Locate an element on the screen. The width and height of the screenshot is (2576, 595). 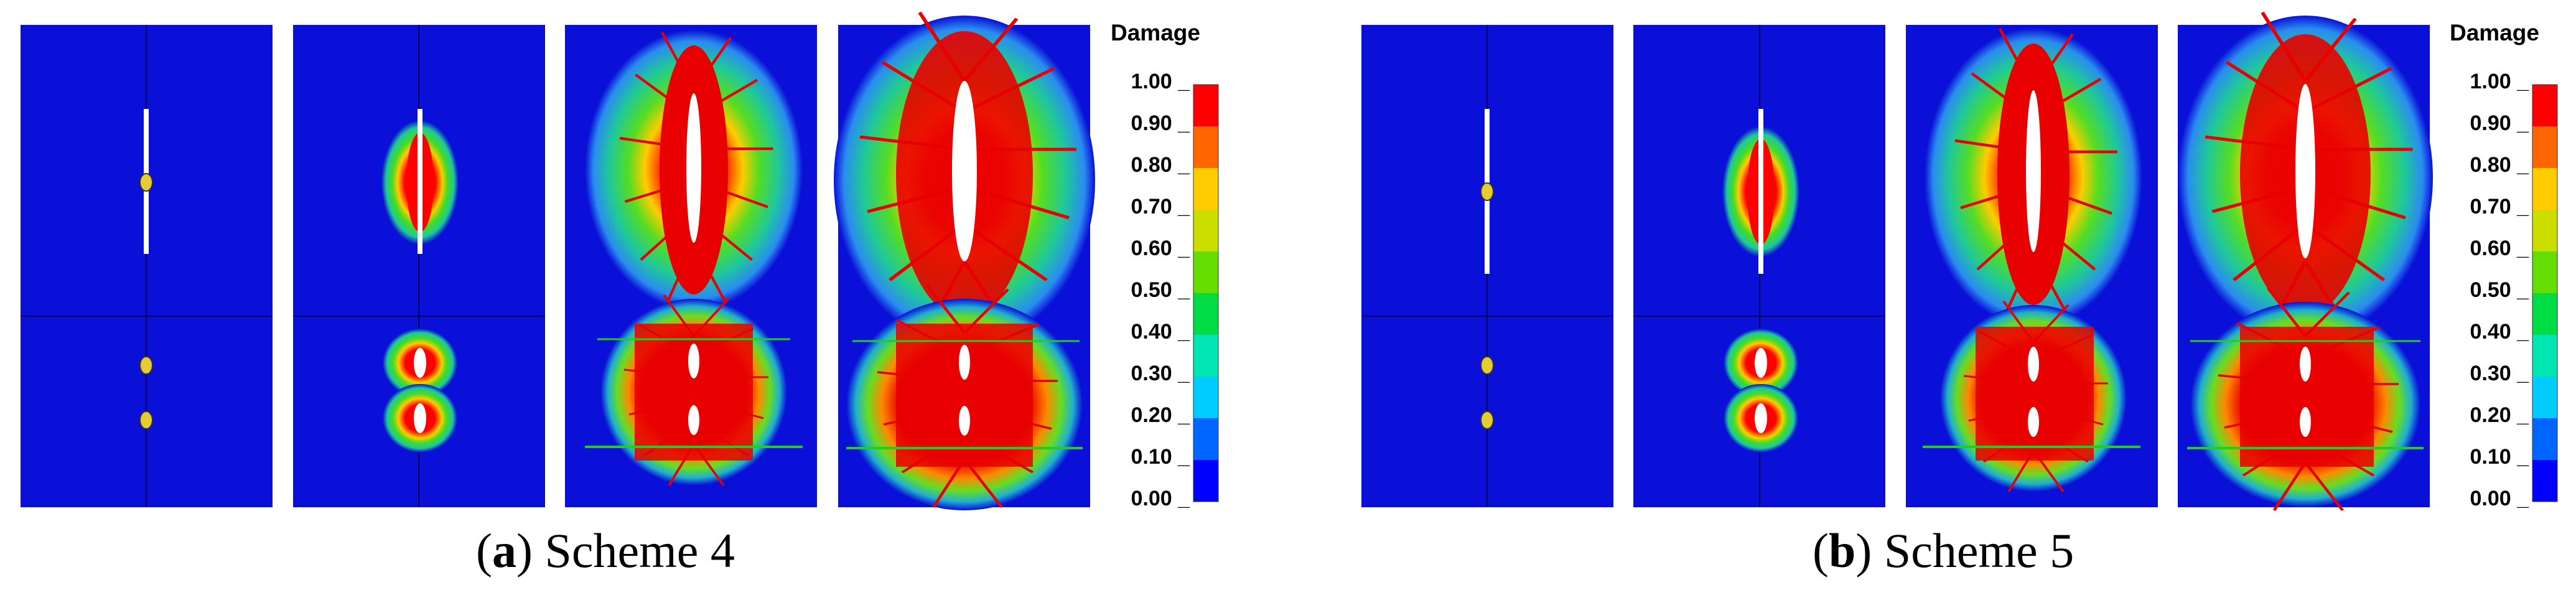
legend-b-title: Damage is located at coordinates (2494, 32).